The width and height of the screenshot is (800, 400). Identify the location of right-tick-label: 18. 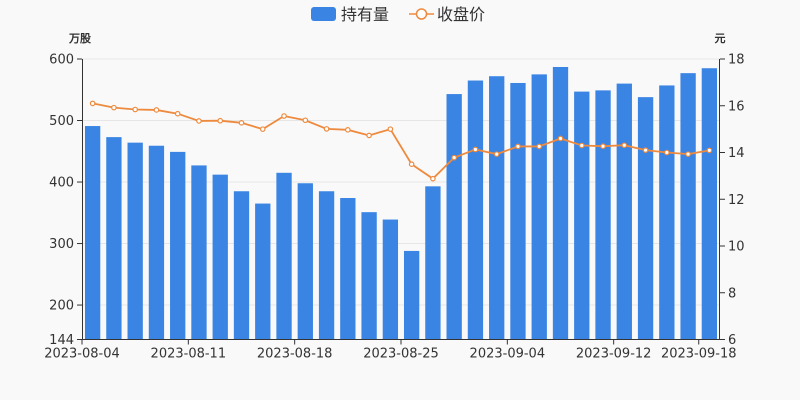
(736, 60).